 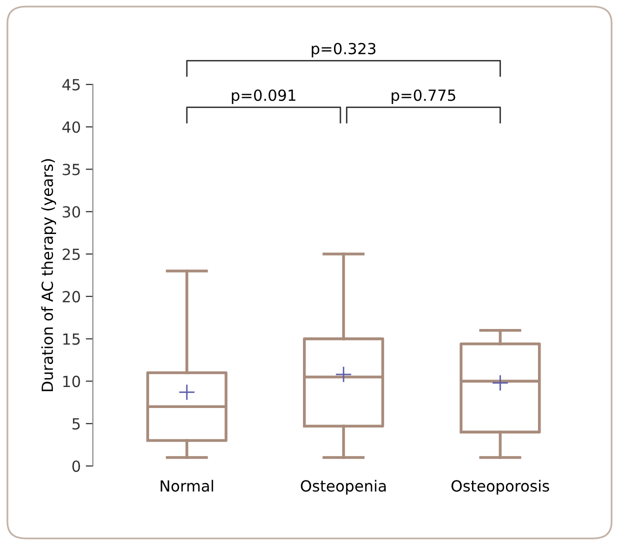 What do you see at coordinates (71, 127) in the screenshot?
I see `y-tick-label: 40` at bounding box center [71, 127].